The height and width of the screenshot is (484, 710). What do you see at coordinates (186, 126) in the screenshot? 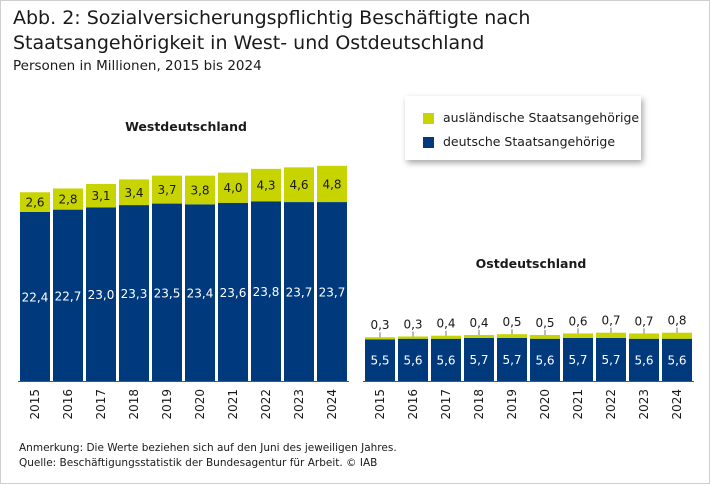
I see `panel-title-west: Westdeutschland` at bounding box center [186, 126].